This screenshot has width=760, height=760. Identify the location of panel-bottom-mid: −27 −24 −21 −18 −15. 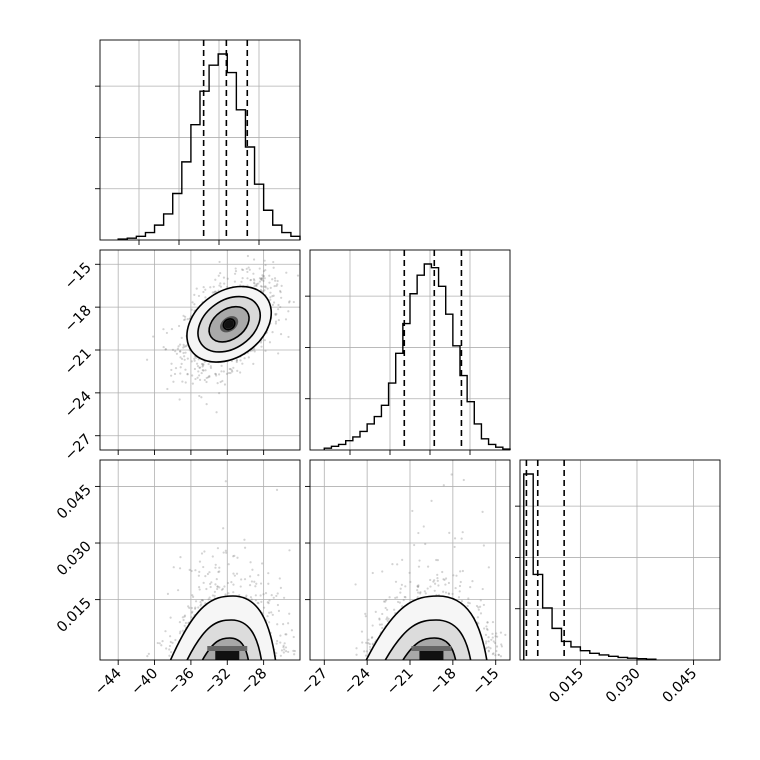
(404, 579).